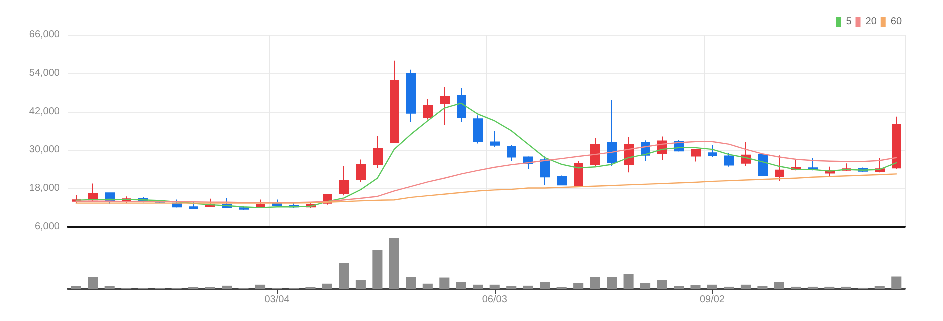 Image resolution: width=943 pixels, height=321 pixels. What do you see at coordinates (713, 300) in the screenshot?
I see `x-tick-label: 09/02` at bounding box center [713, 300].